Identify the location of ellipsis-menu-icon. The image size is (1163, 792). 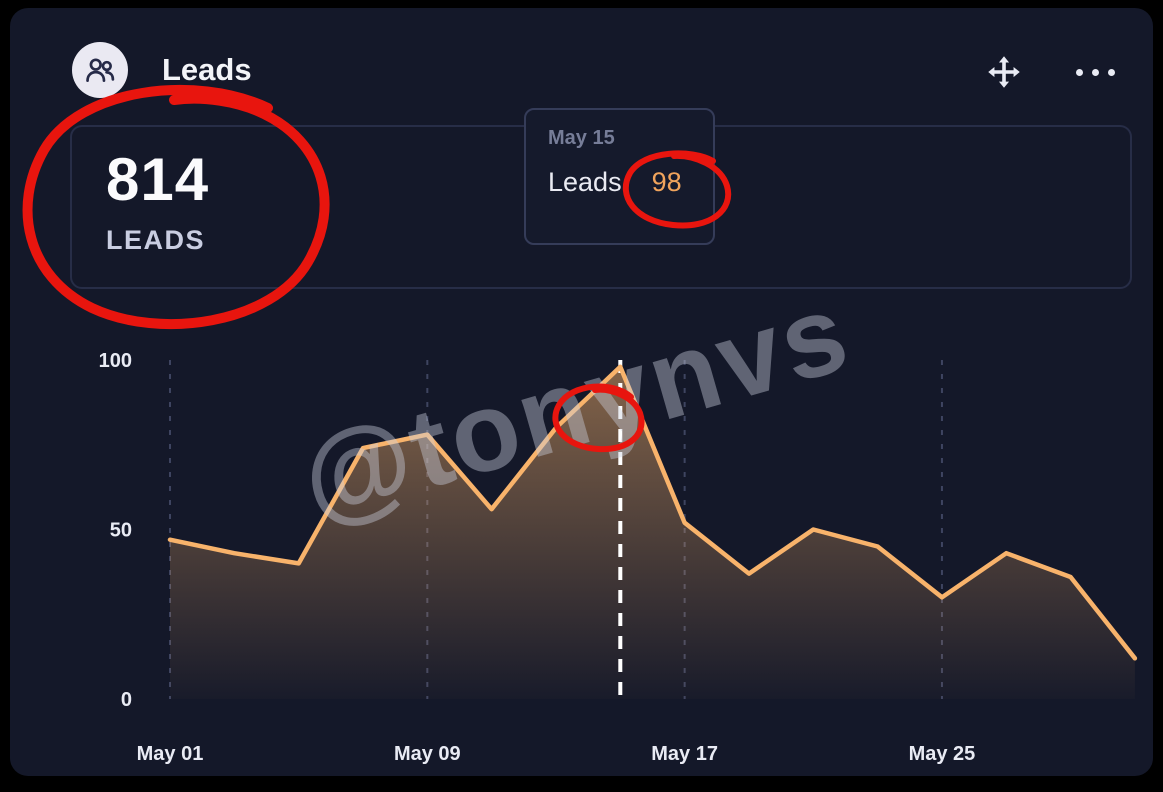
(1095, 72).